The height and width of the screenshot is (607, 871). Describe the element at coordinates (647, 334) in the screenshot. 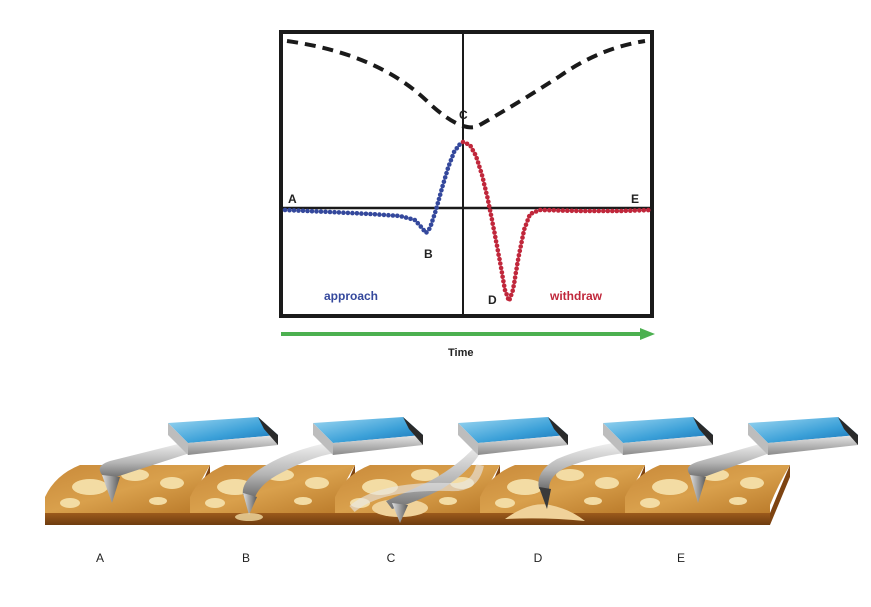

I see `time-arrow-head` at that location.